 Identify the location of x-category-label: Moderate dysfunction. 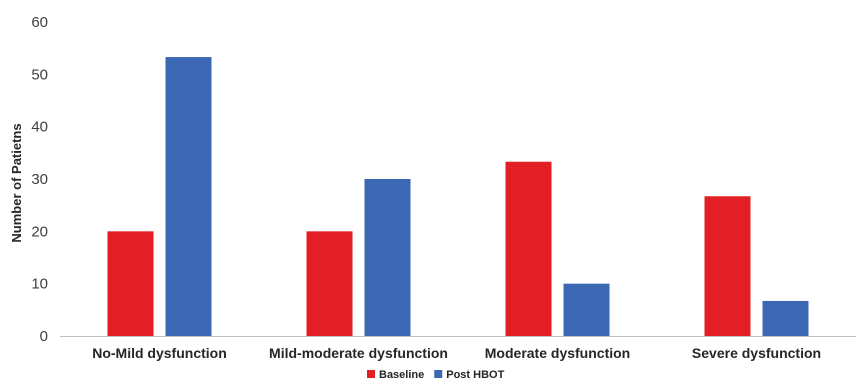
(557, 353).